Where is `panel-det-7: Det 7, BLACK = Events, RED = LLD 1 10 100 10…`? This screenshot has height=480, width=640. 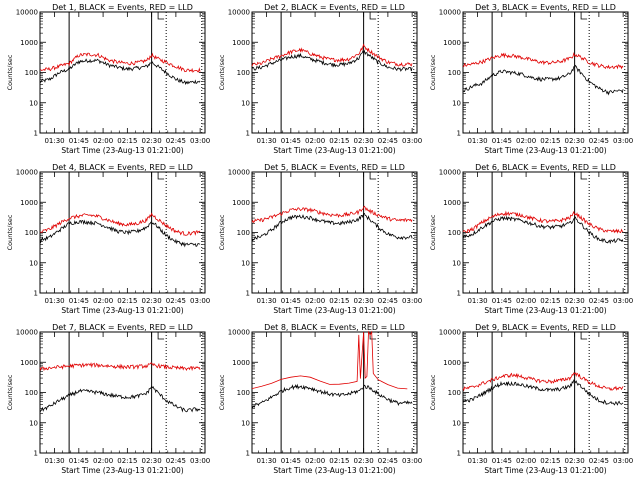
panel-det-7: Det 7, BLACK = Events, RED = LLD 1 10 100 10… is located at coordinates (108, 399).